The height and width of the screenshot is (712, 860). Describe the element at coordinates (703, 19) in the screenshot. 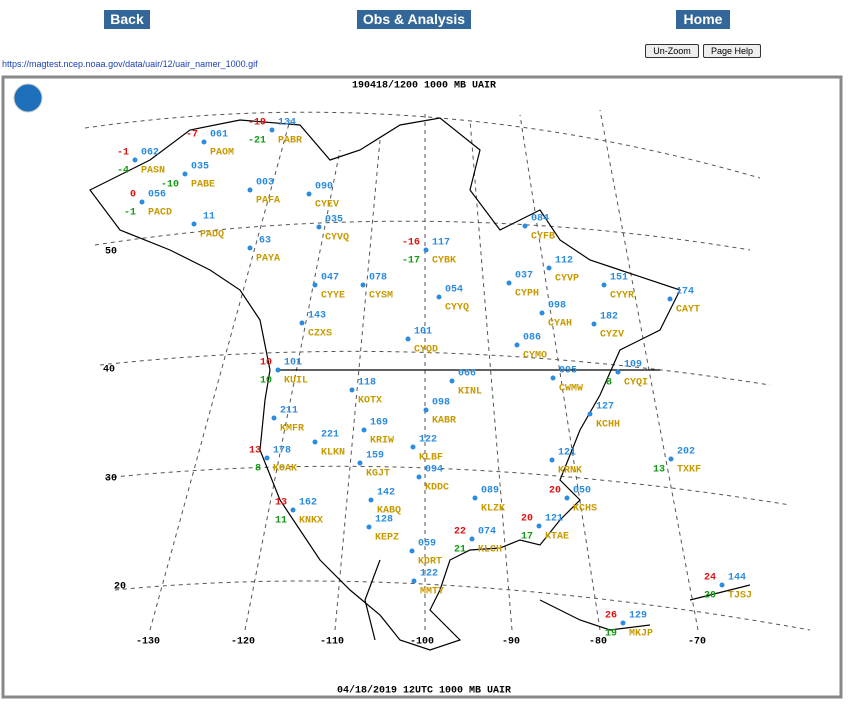

I see `home-button: Home` at that location.